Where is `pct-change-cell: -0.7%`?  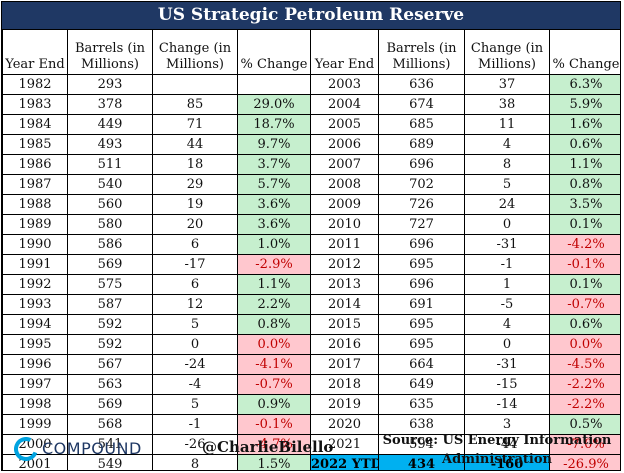 pct-change-cell: -0.7% is located at coordinates (274, 384).